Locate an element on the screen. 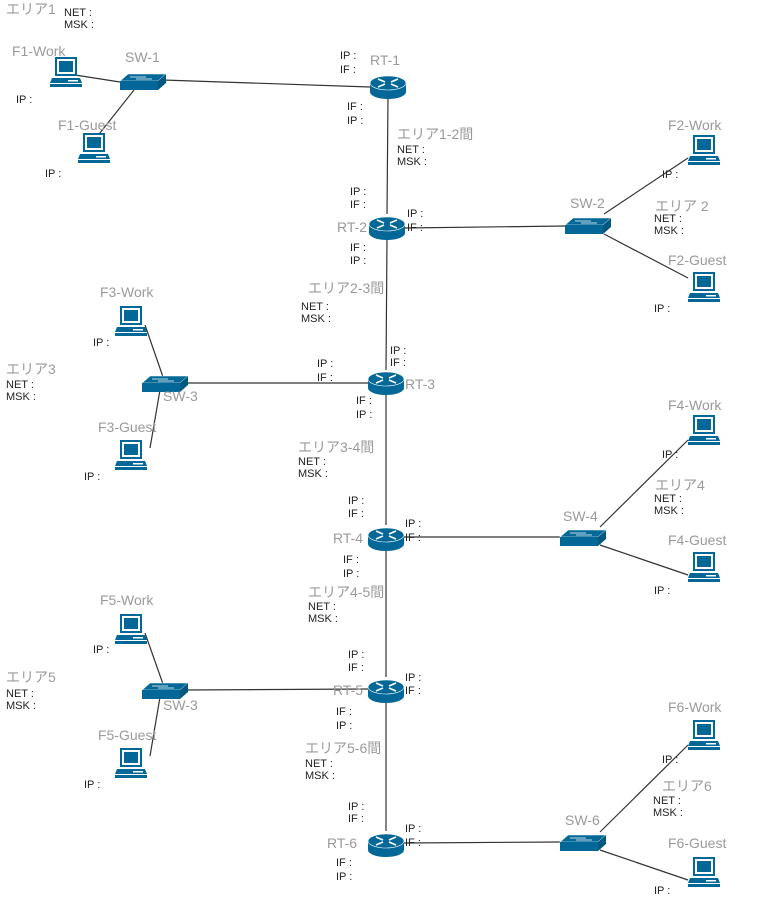  device-label: RT-1 is located at coordinates (385, 60).